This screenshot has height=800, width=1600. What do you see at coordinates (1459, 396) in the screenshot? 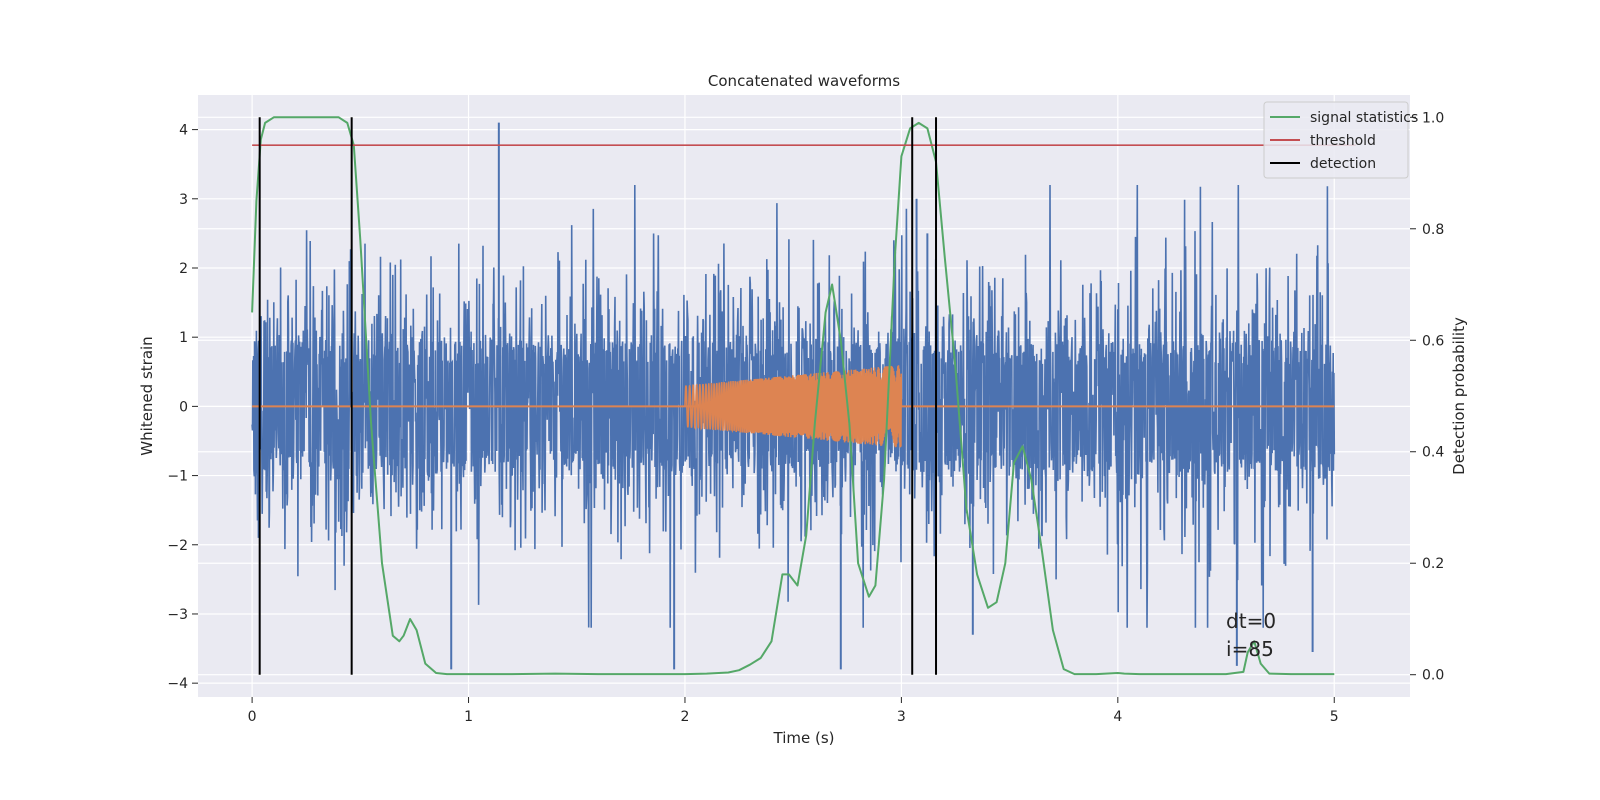
I see `y-axis-label-right: Detection probability` at bounding box center [1459, 396].